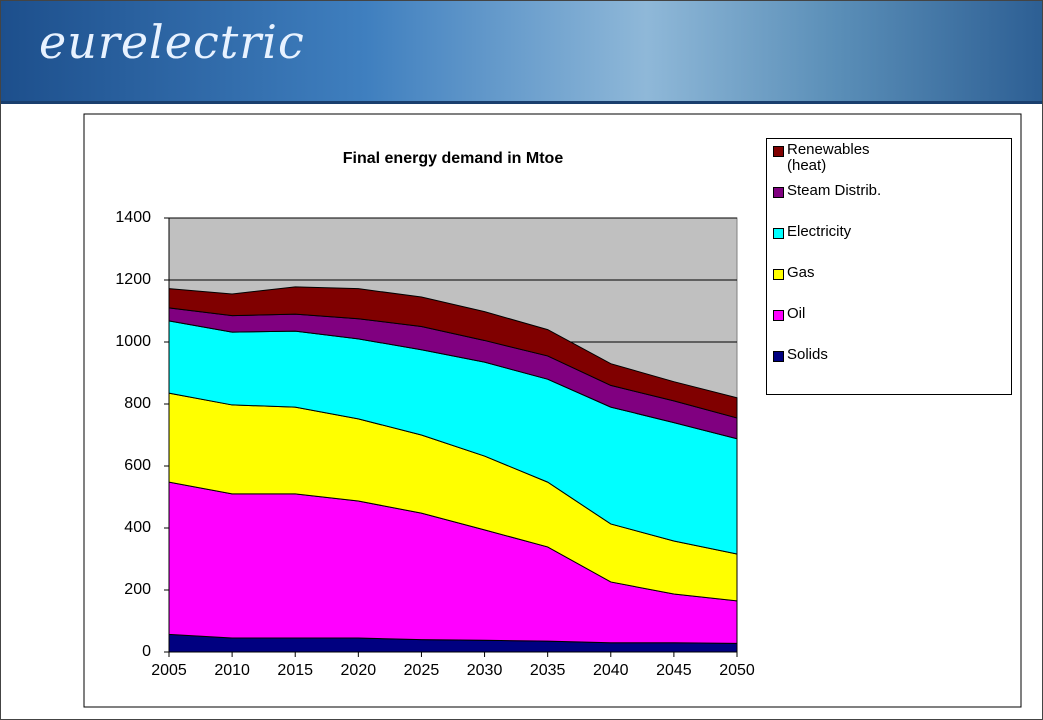  Describe the element at coordinates (137, 465) in the screenshot. I see `y-tick-label: 600` at that location.